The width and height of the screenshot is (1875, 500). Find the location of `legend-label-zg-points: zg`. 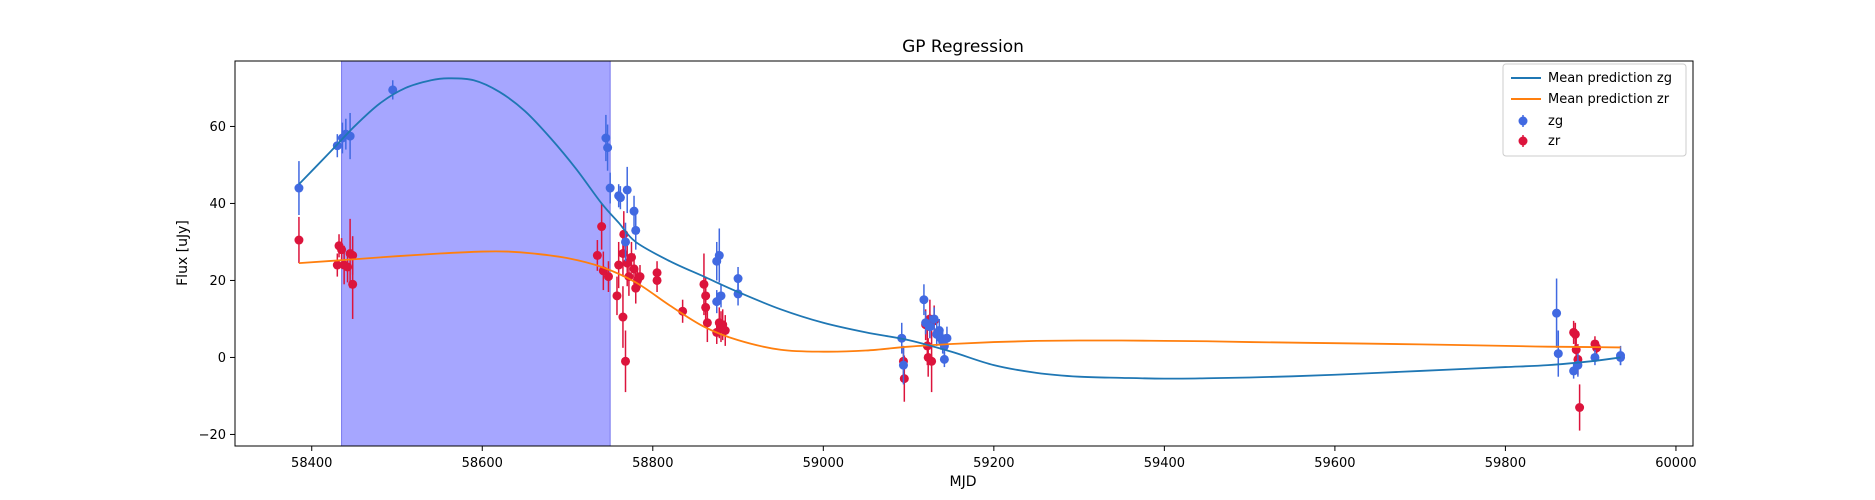

legend-label-zg-points: zg is located at coordinates (1555, 121).